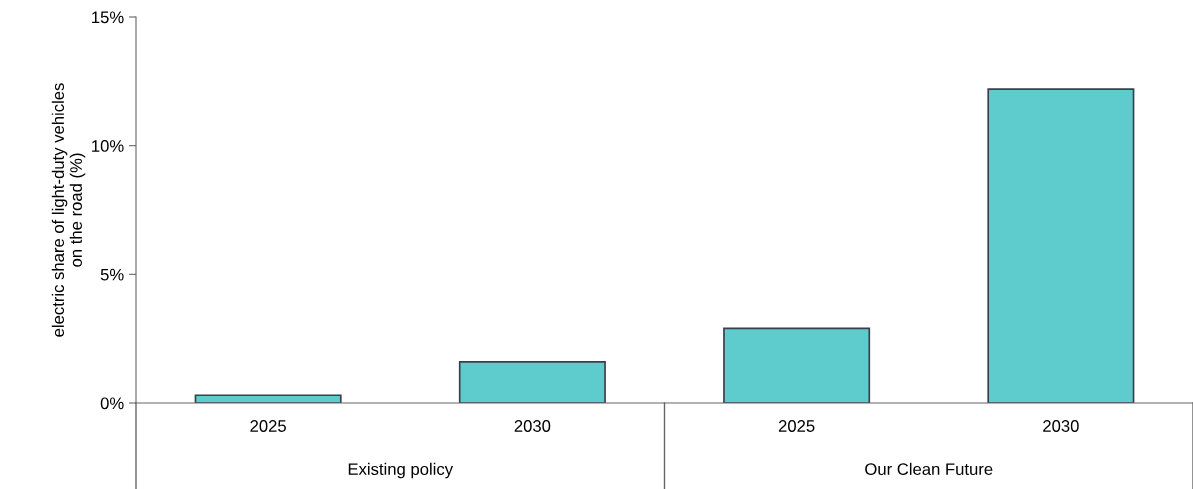 This screenshot has height=489, width=1193. What do you see at coordinates (68, 210) in the screenshot?
I see `y-axis-title: electric share of light-duty vehicles on the road (%)` at bounding box center [68, 210].